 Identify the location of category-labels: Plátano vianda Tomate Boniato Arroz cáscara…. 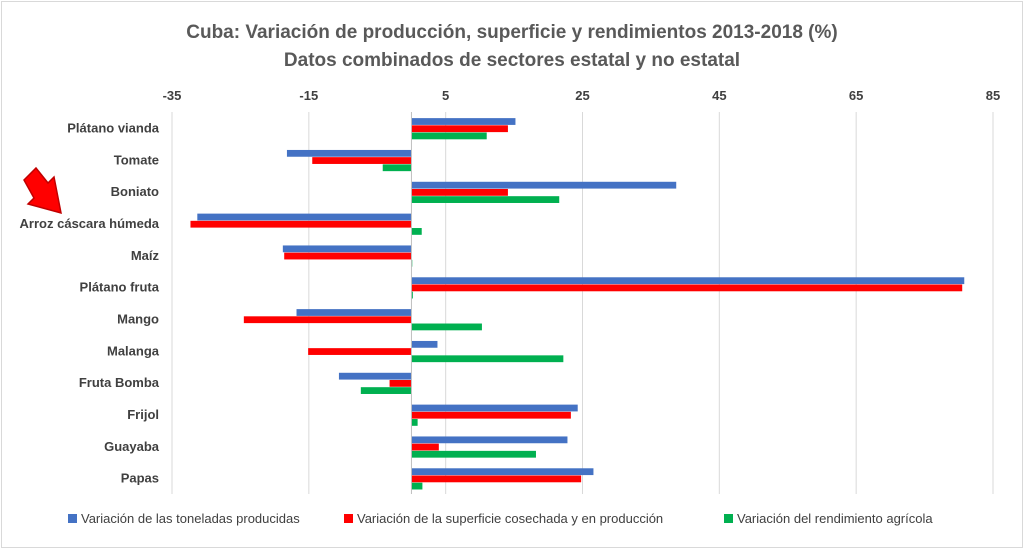
(90, 302).